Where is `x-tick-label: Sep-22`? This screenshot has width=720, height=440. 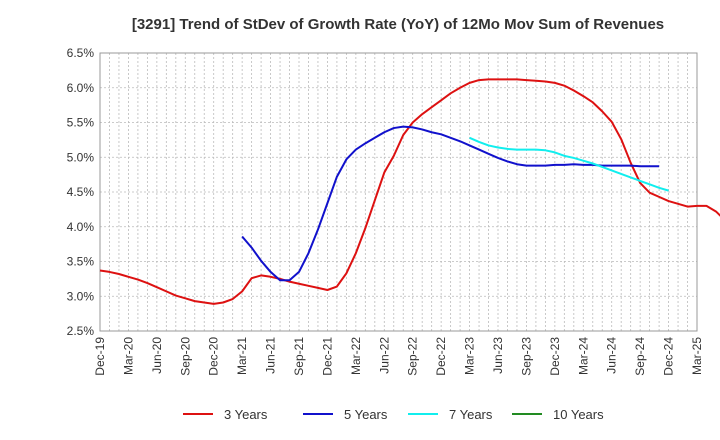
x-tick-label: Sep-22 is located at coordinates (413, 356).